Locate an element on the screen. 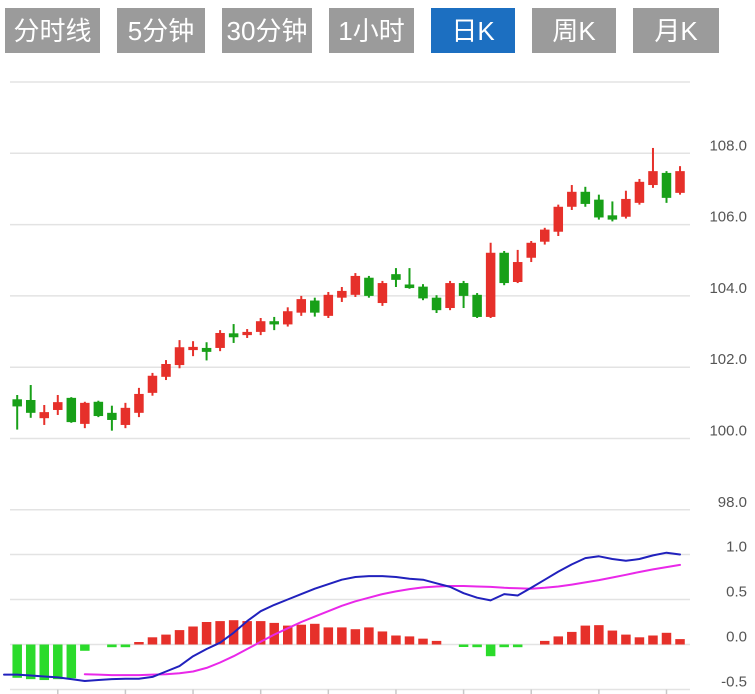  svg-text: 108.0 is located at coordinates (728, 145).